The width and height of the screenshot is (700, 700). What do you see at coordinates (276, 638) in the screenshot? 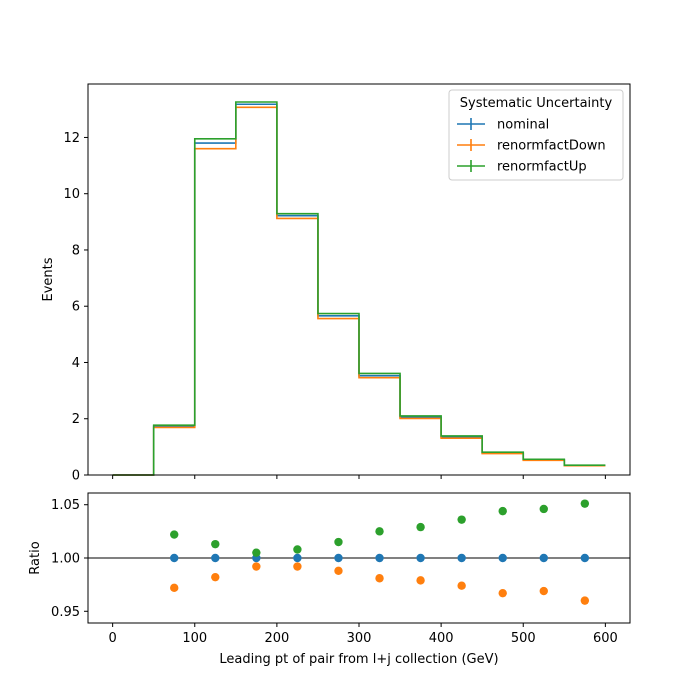
I see `x-tick-label: 200` at bounding box center [276, 638].